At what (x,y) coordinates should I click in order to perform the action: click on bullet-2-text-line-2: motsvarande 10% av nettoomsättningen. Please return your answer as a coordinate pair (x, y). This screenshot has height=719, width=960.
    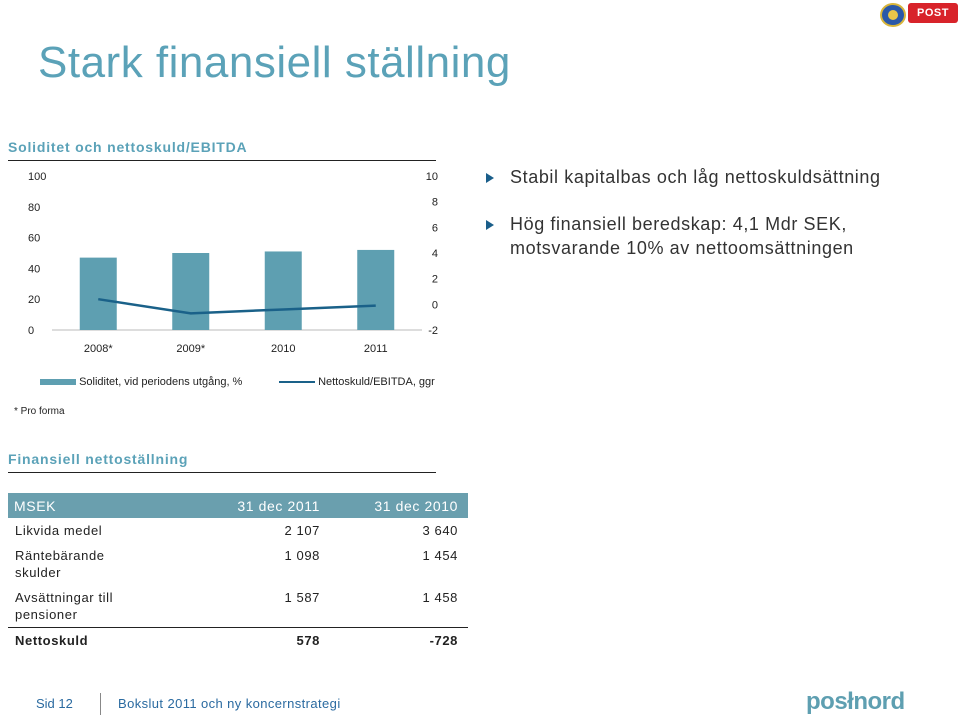
    Looking at the image, I should click on (682, 248).